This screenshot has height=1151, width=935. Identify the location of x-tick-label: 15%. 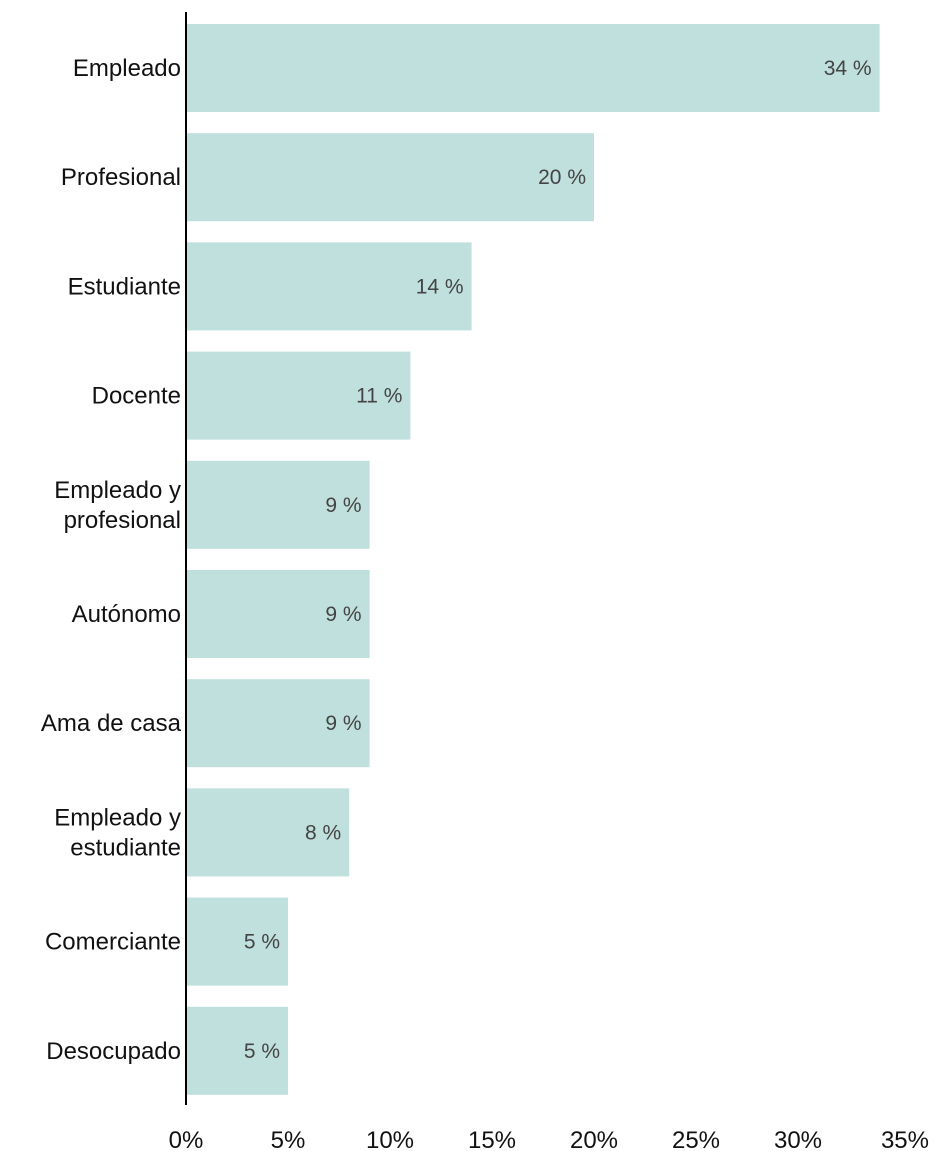
(492, 1139).